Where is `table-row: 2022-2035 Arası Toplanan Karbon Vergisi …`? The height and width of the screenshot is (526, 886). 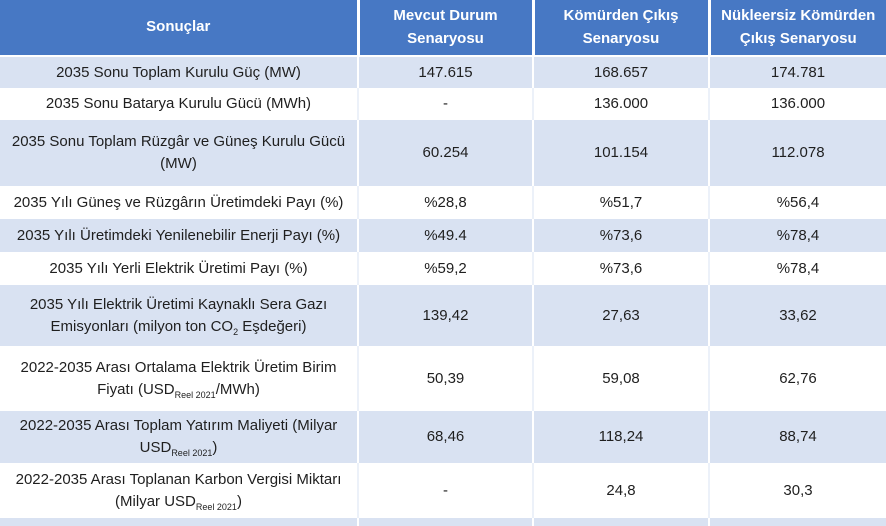 table-row: 2022-2035 Arası Toplanan Karbon Vergisi … is located at coordinates (443, 490).